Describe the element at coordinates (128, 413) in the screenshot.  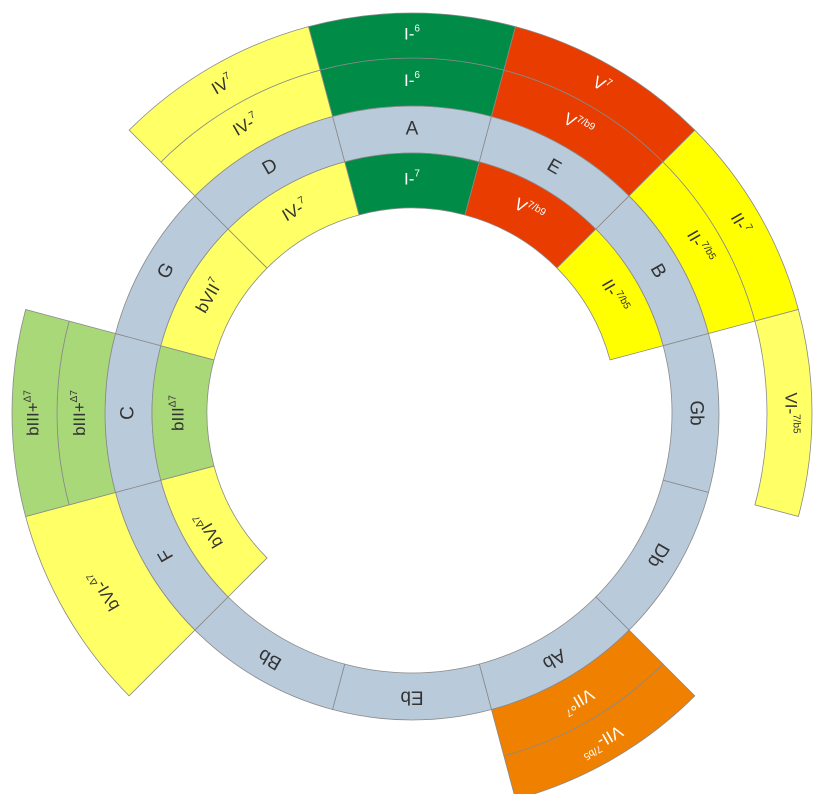
I see `key-label: C` at that location.